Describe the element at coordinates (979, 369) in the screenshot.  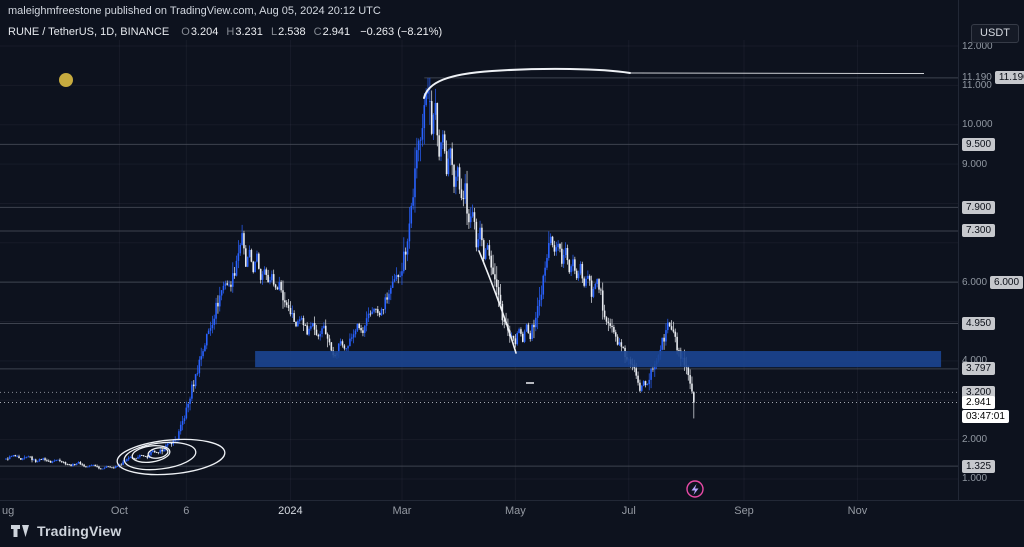
I see `price-level-label: 3.797` at that location.